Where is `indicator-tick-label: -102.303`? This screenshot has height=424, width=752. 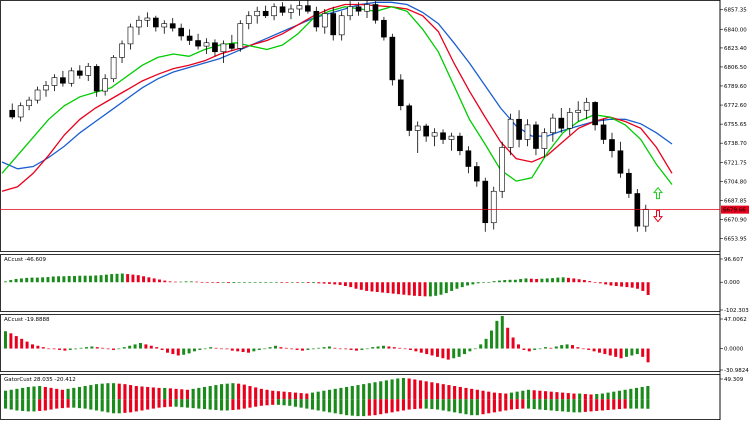
indicator-tick-label: -102.303 is located at coordinates (736, 311).